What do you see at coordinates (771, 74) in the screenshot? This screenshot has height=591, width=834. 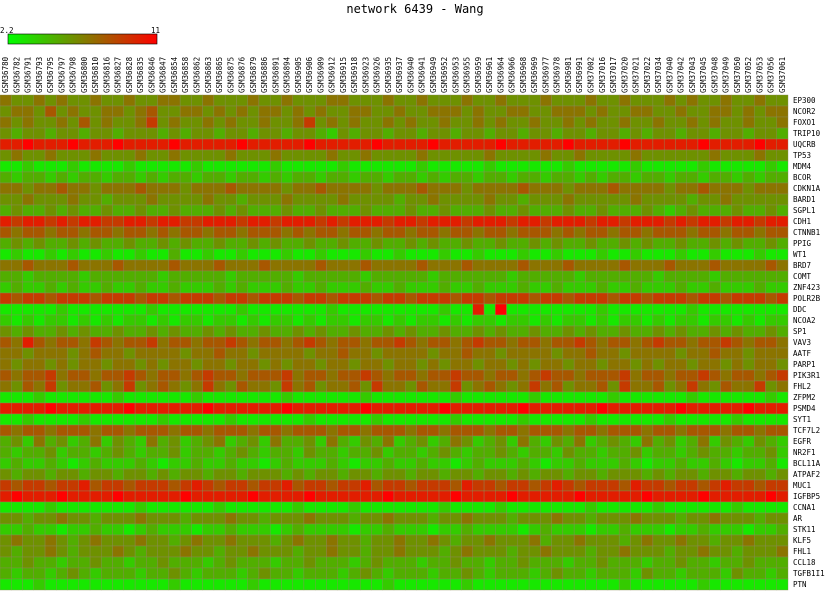 I see `column-label: GSM37056` at bounding box center [771, 74].